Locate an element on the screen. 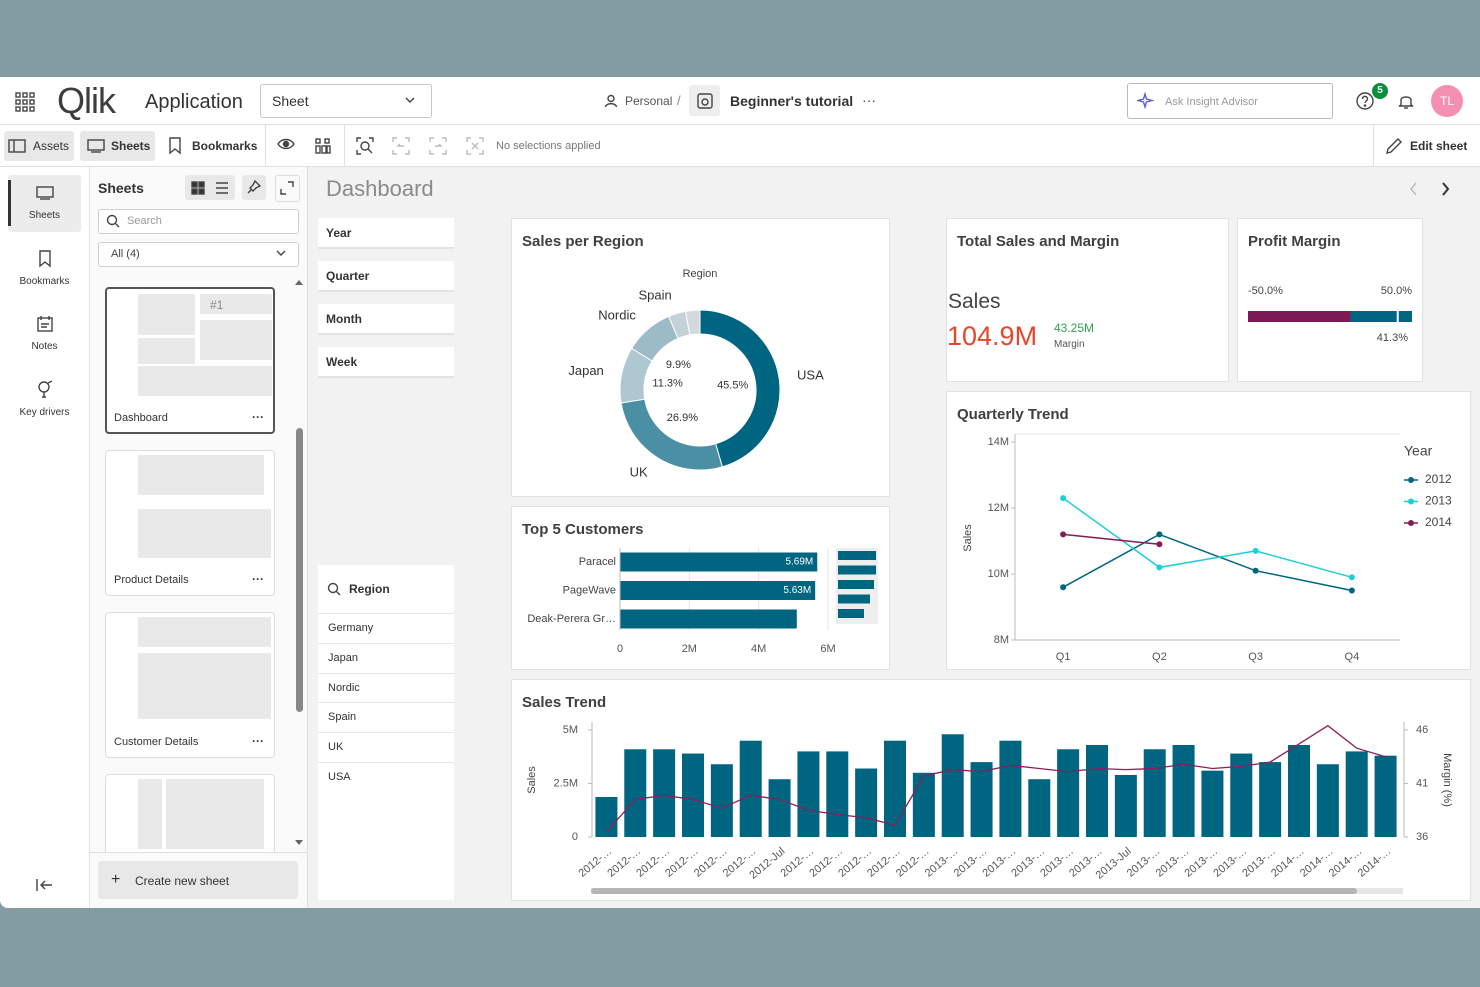 This screenshot has height=987, width=1480. bell-icon is located at coordinates (1406, 101).